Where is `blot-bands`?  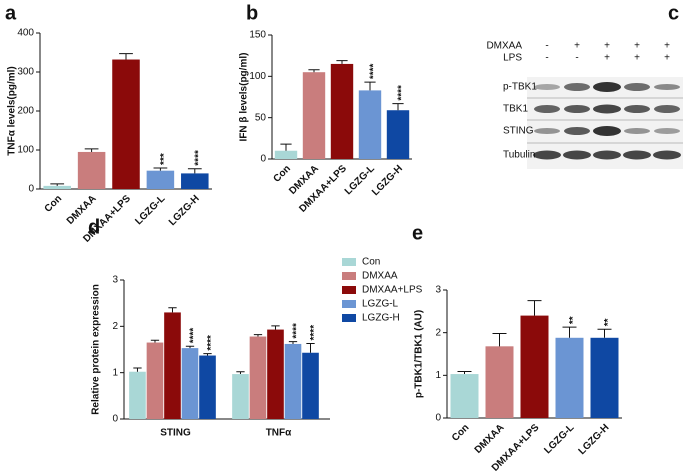
blot-bands is located at coordinates (605, 123).